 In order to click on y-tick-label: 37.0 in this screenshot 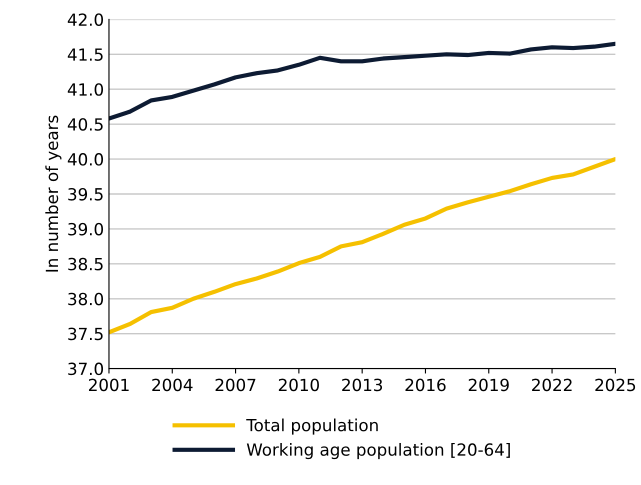, I will do `click(85, 369)`.